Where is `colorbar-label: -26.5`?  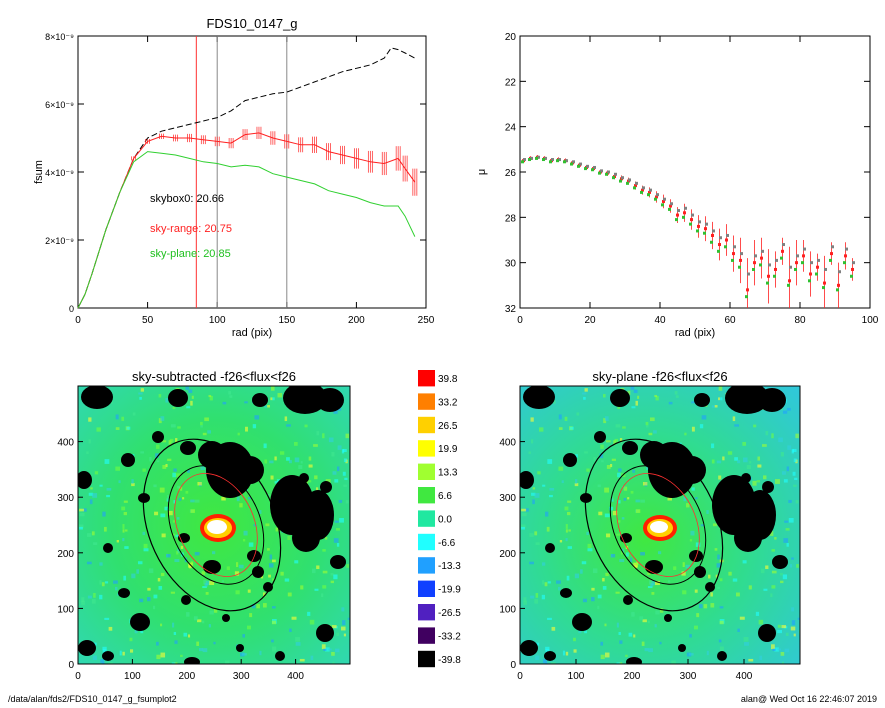
colorbar-label: -26.5 is located at coordinates (449, 613).